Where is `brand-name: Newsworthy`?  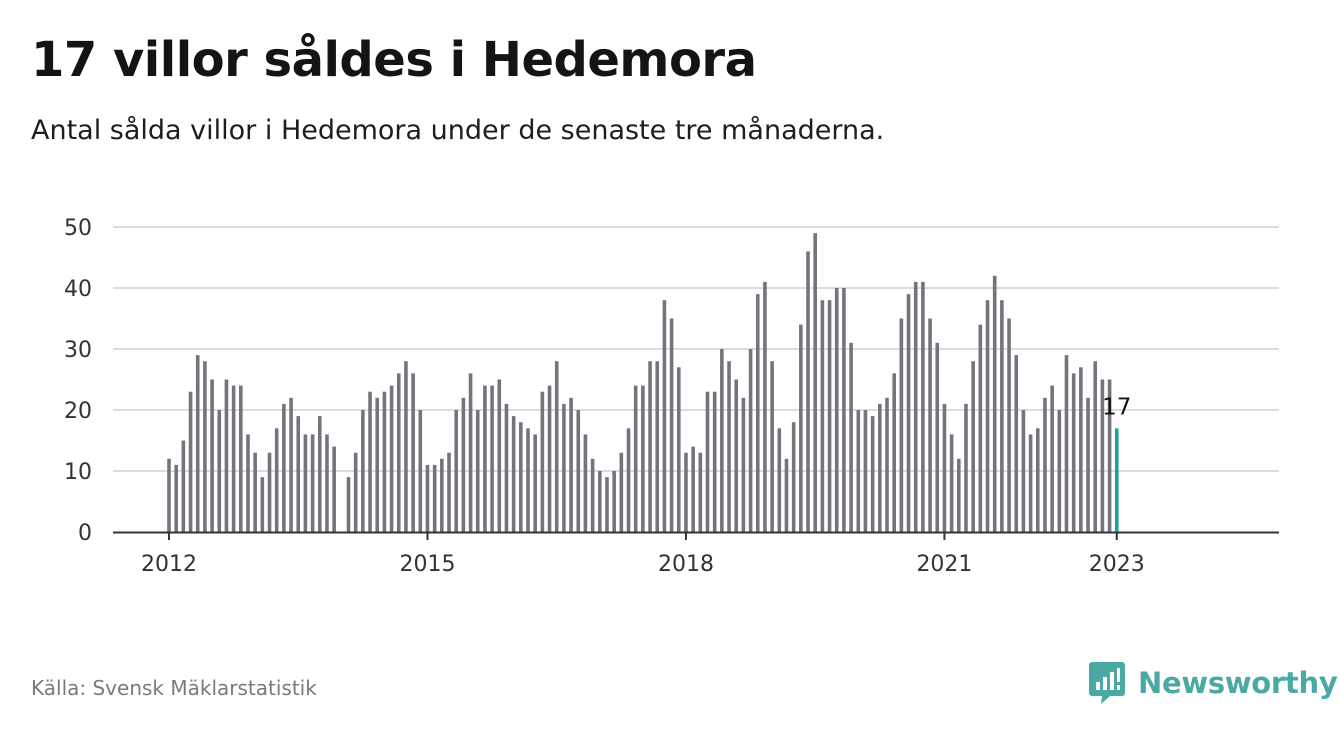
brand-name: Newsworthy is located at coordinates (1238, 683).